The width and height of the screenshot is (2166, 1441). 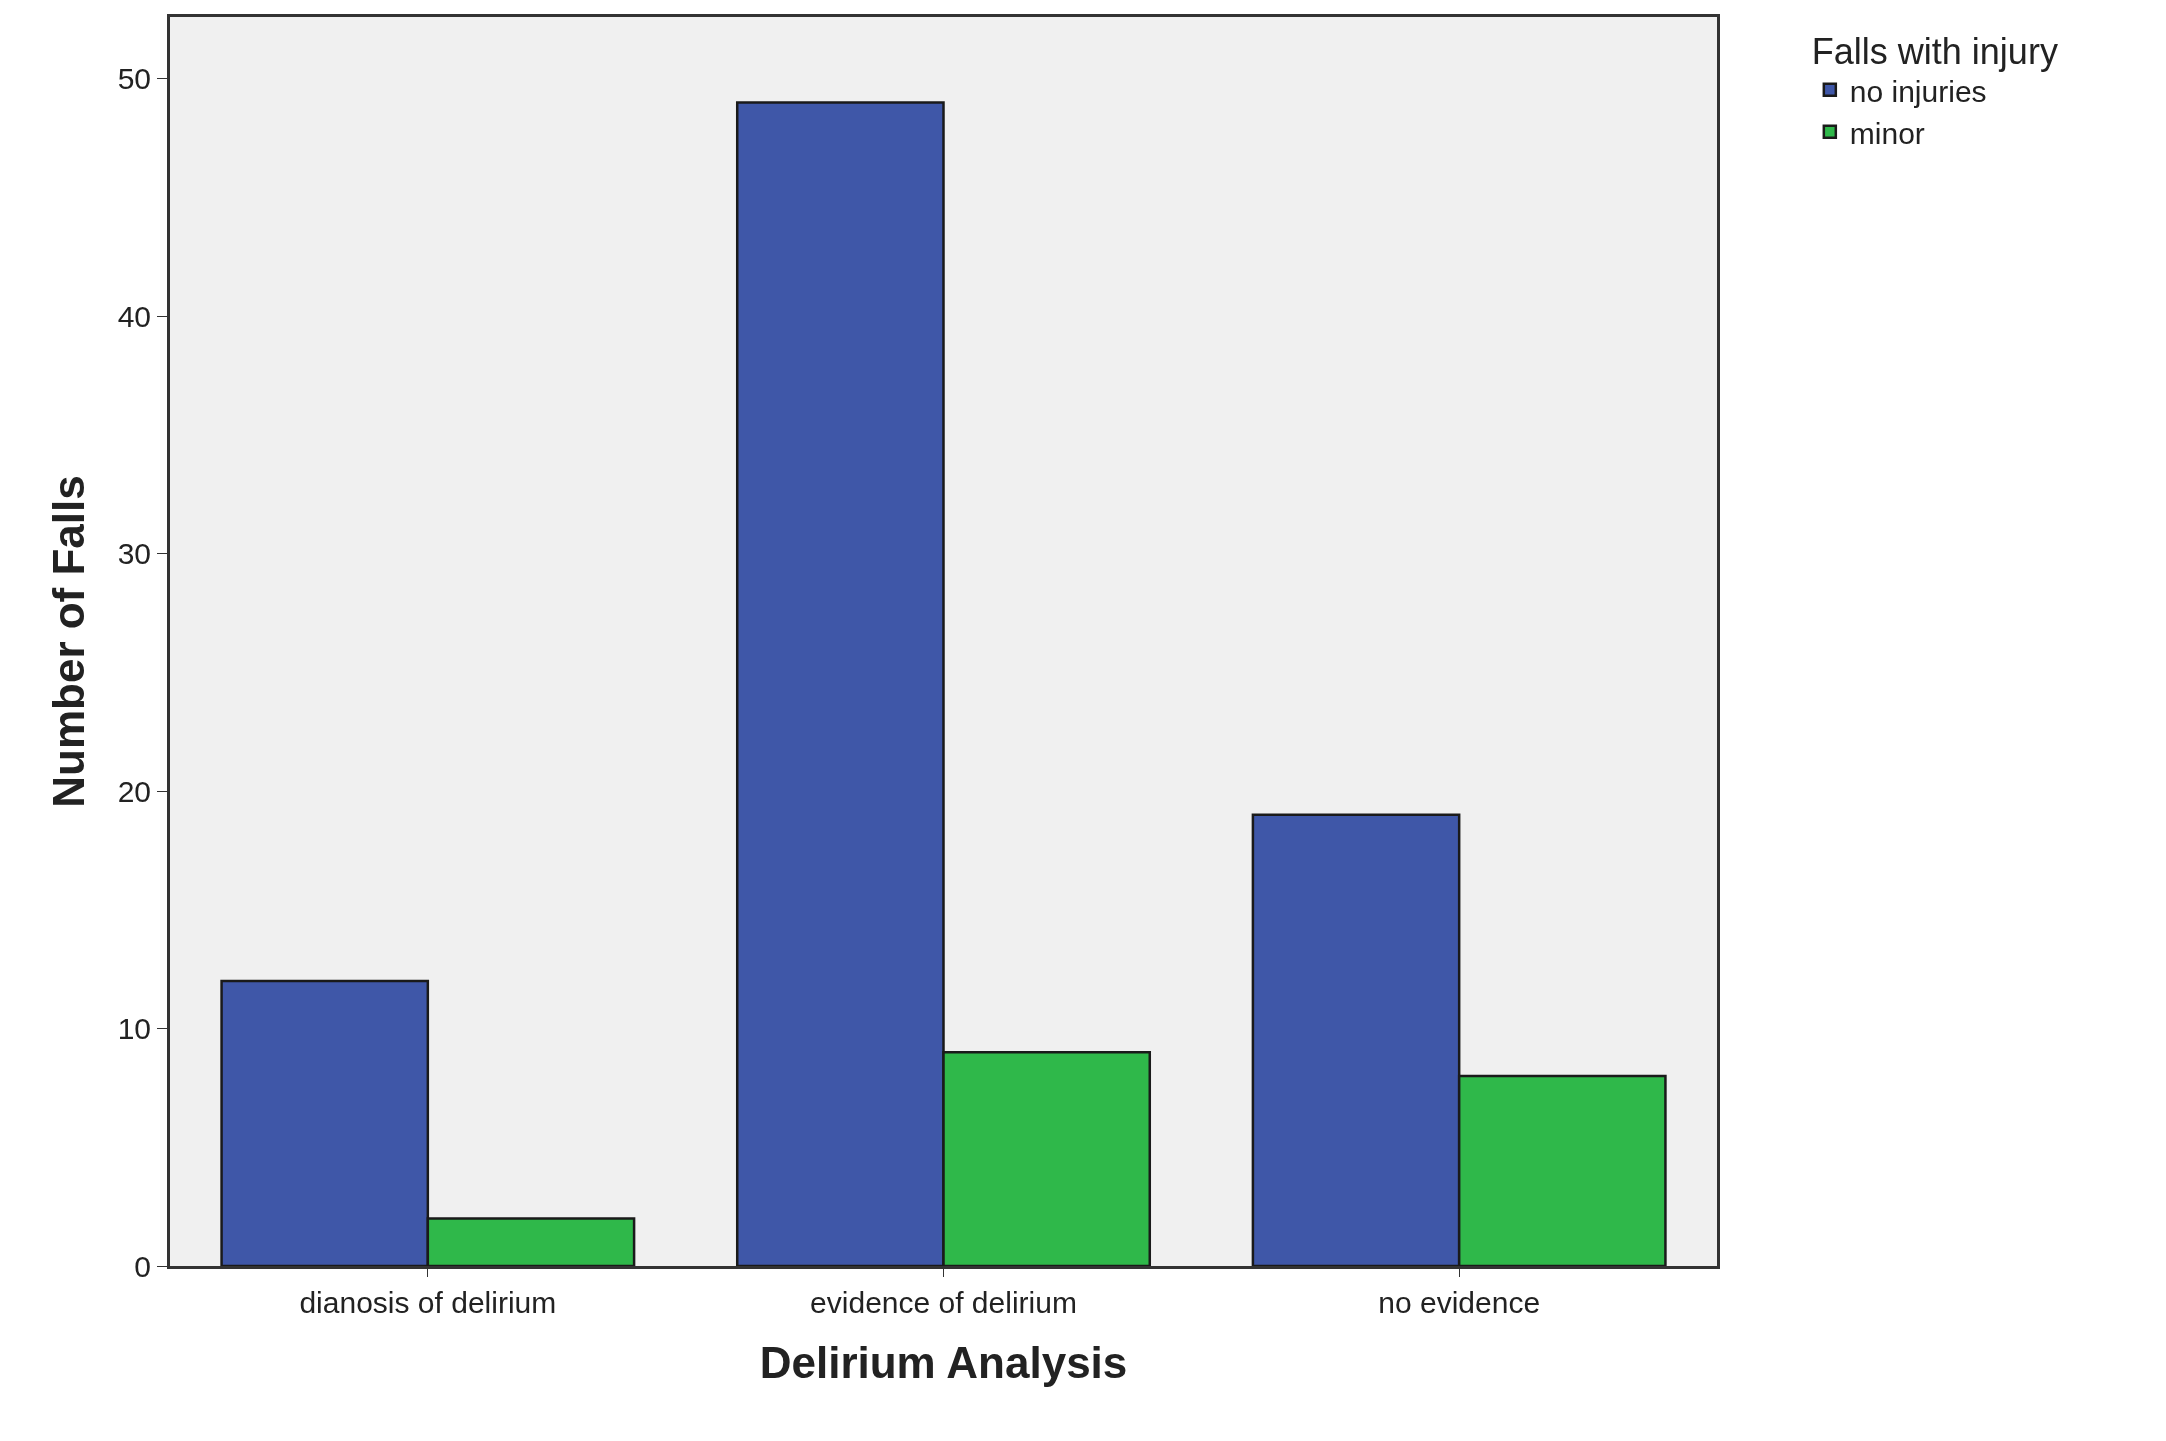 I want to click on x-tick-label: dianosis of delirium, so click(x=428, y=1302).